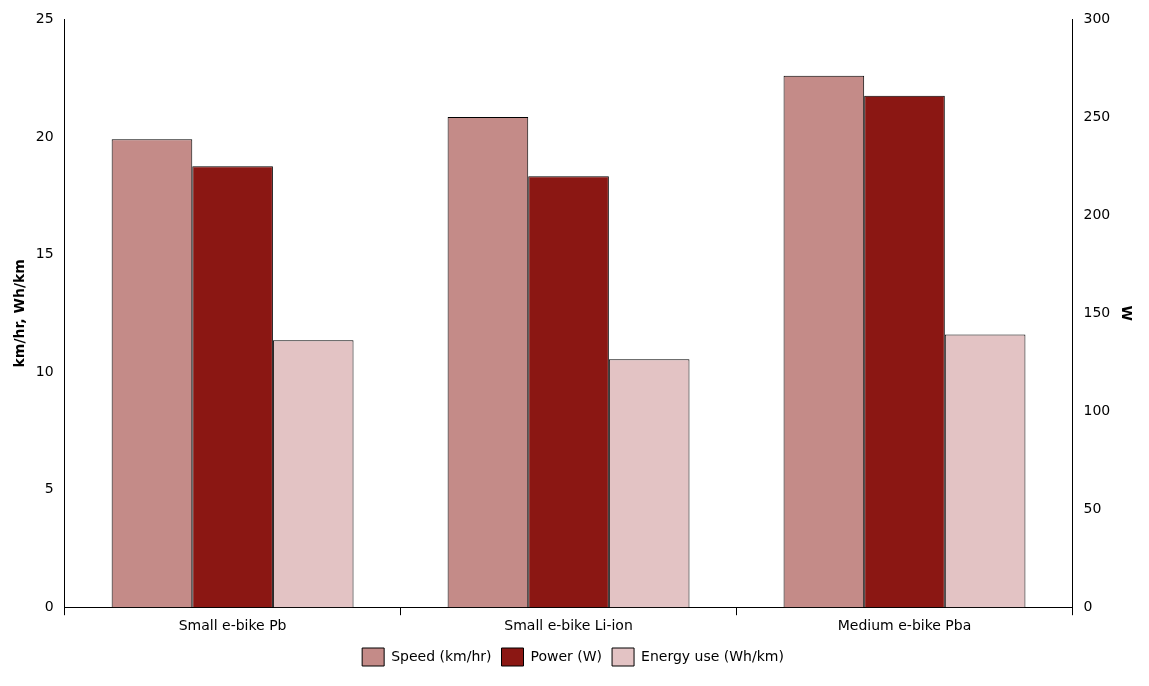  What do you see at coordinates (1097, 213) in the screenshot?
I see `y2-tick-label: 200` at bounding box center [1097, 213].